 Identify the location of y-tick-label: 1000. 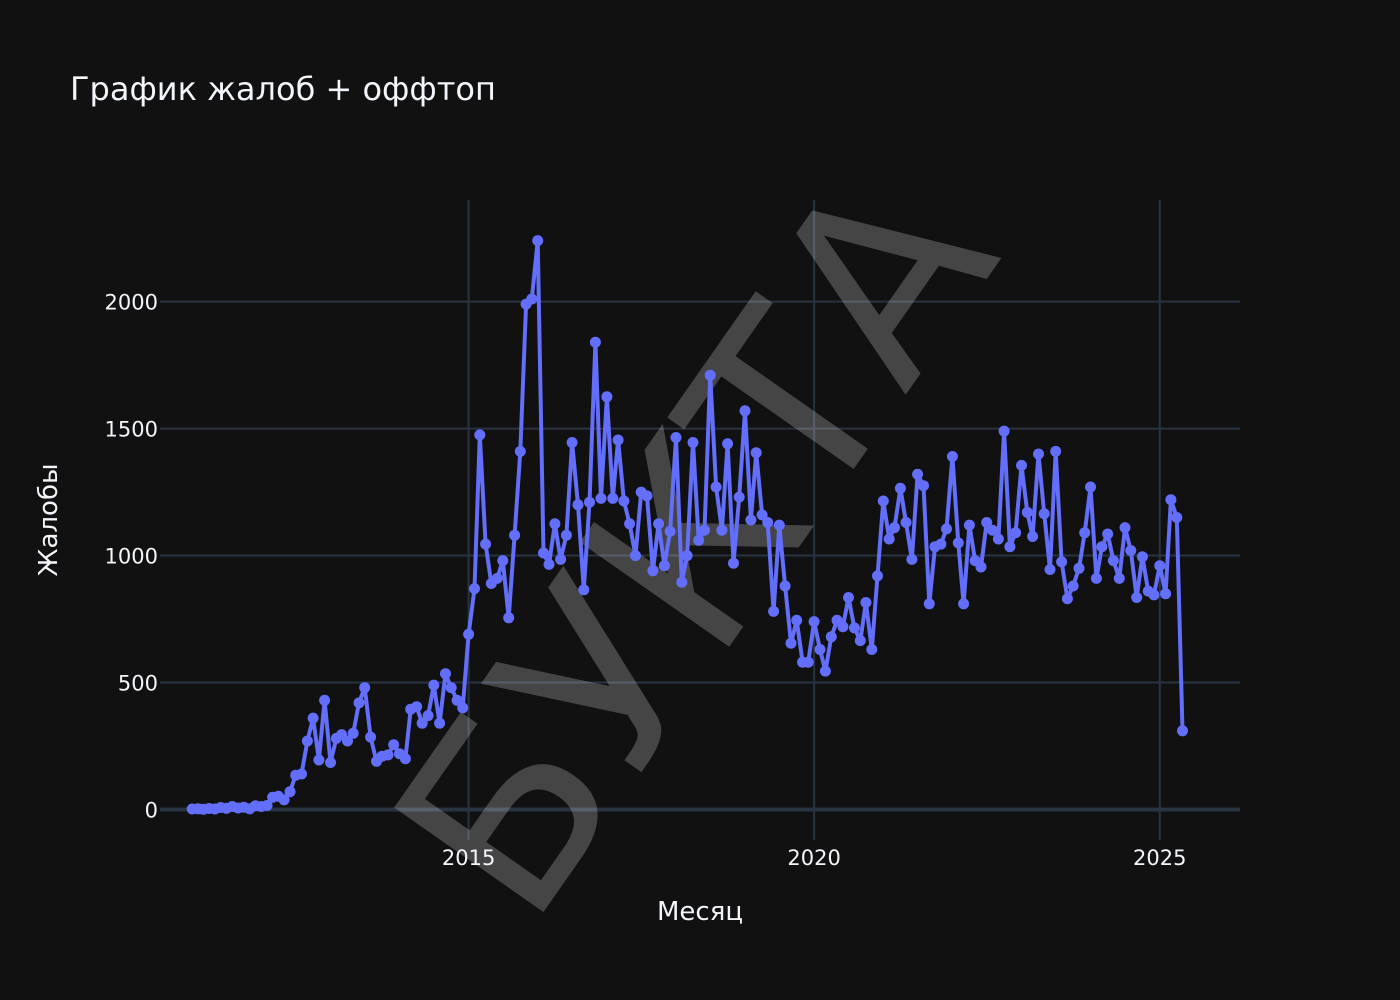
(131, 557).